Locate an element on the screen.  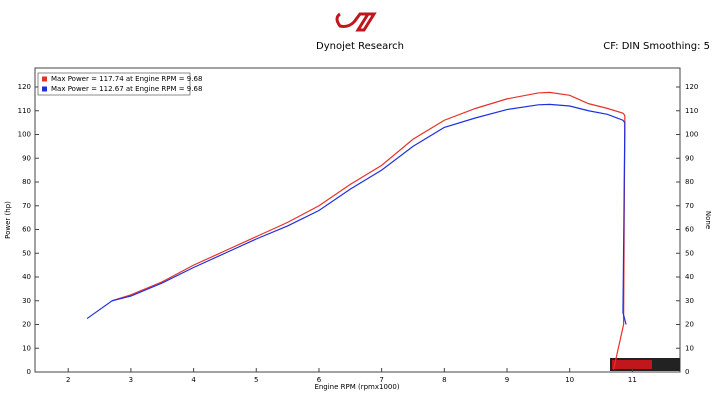
y-tick-label: 30 is located at coordinates (26, 301).